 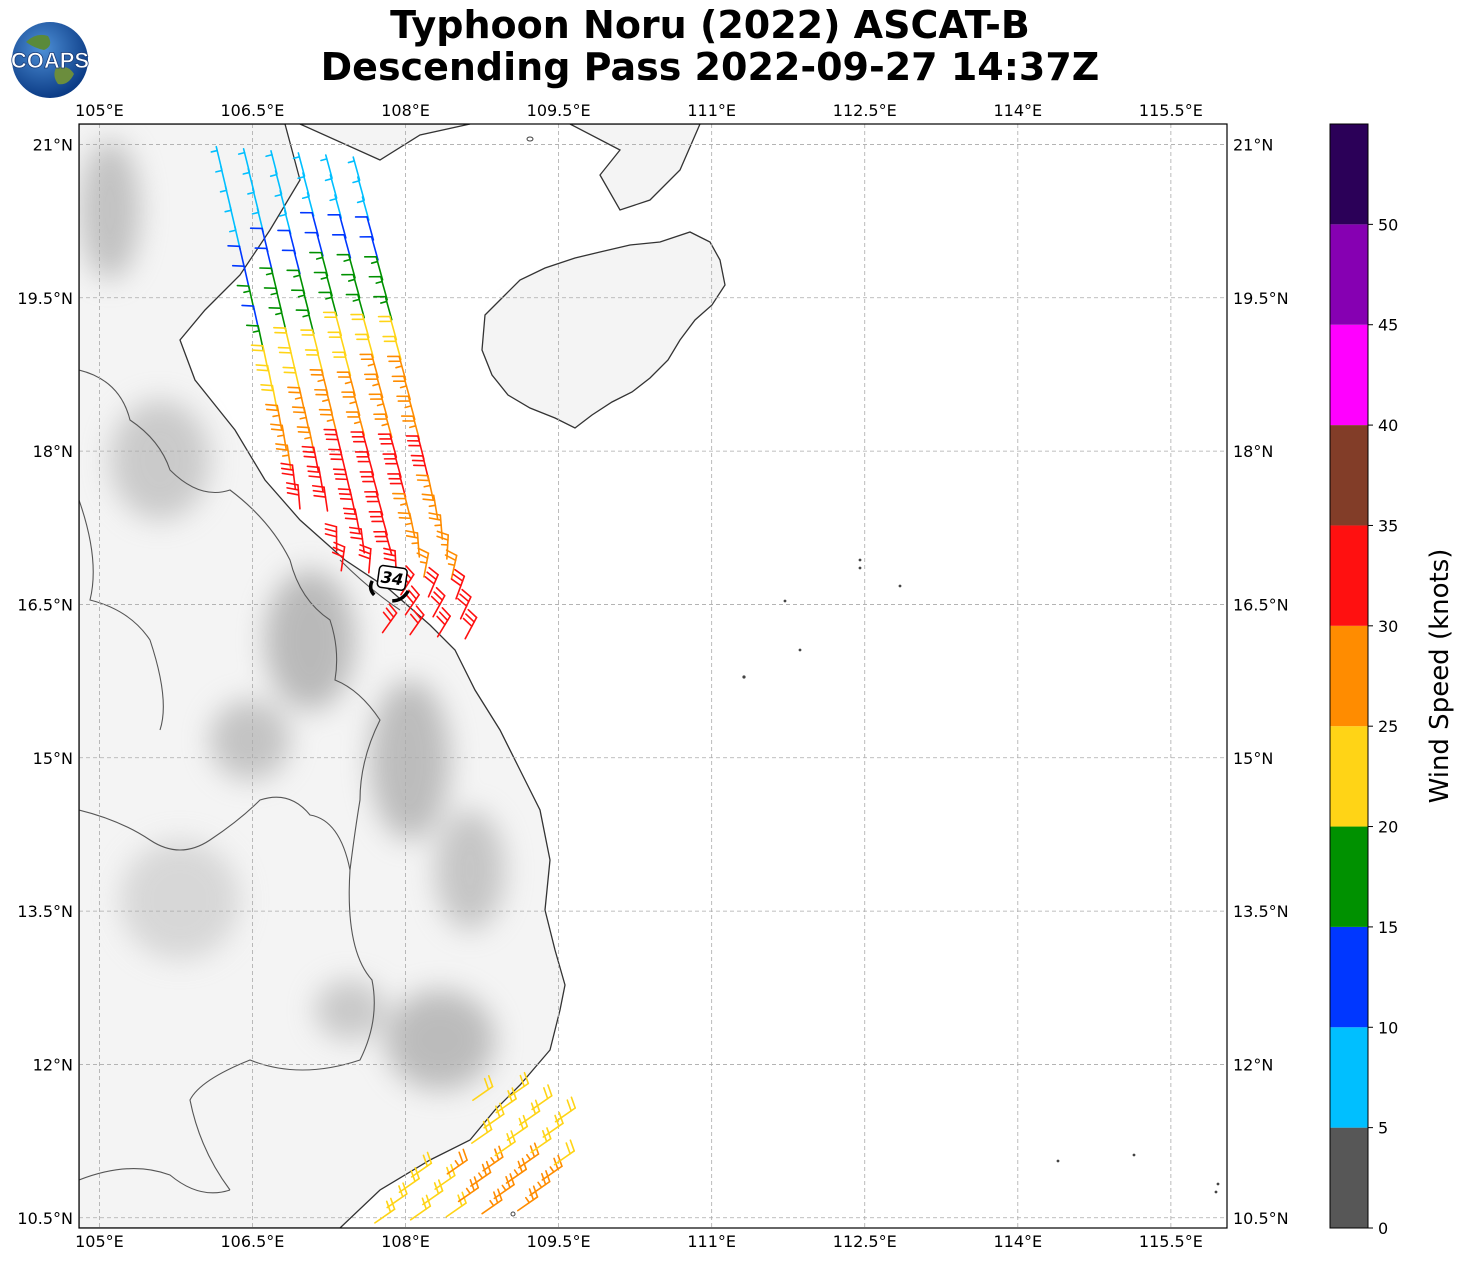 I want to click on lon-tick-label-bottom: 109.5°E, so click(x=559, y=1241).